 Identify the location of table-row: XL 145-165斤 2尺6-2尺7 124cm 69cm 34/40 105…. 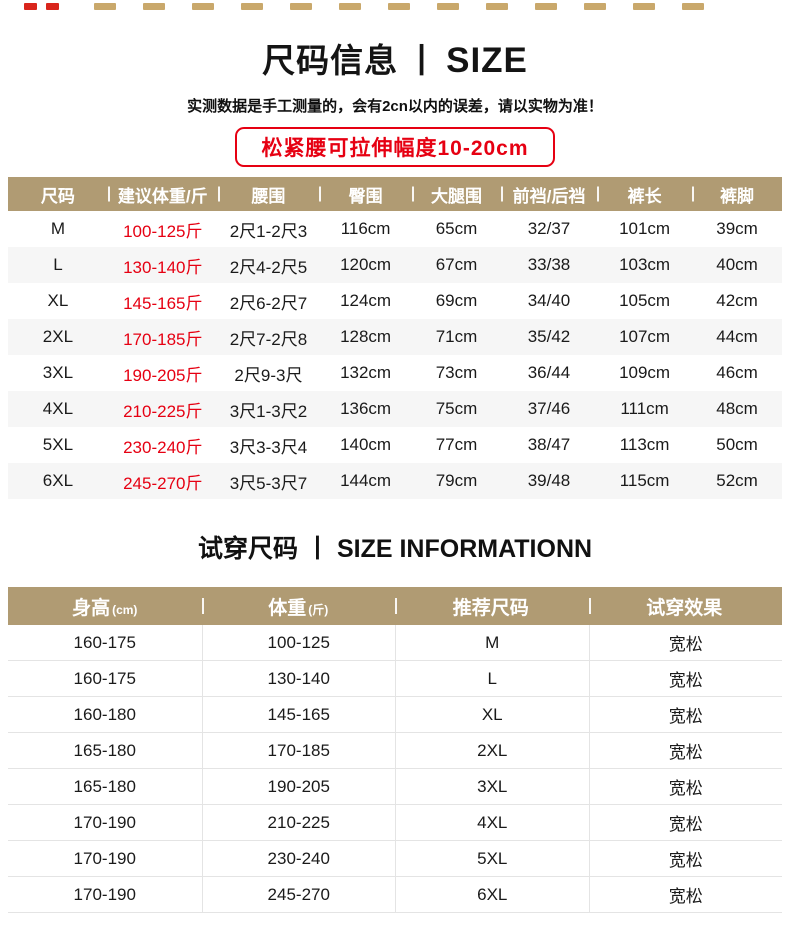
(395, 301).